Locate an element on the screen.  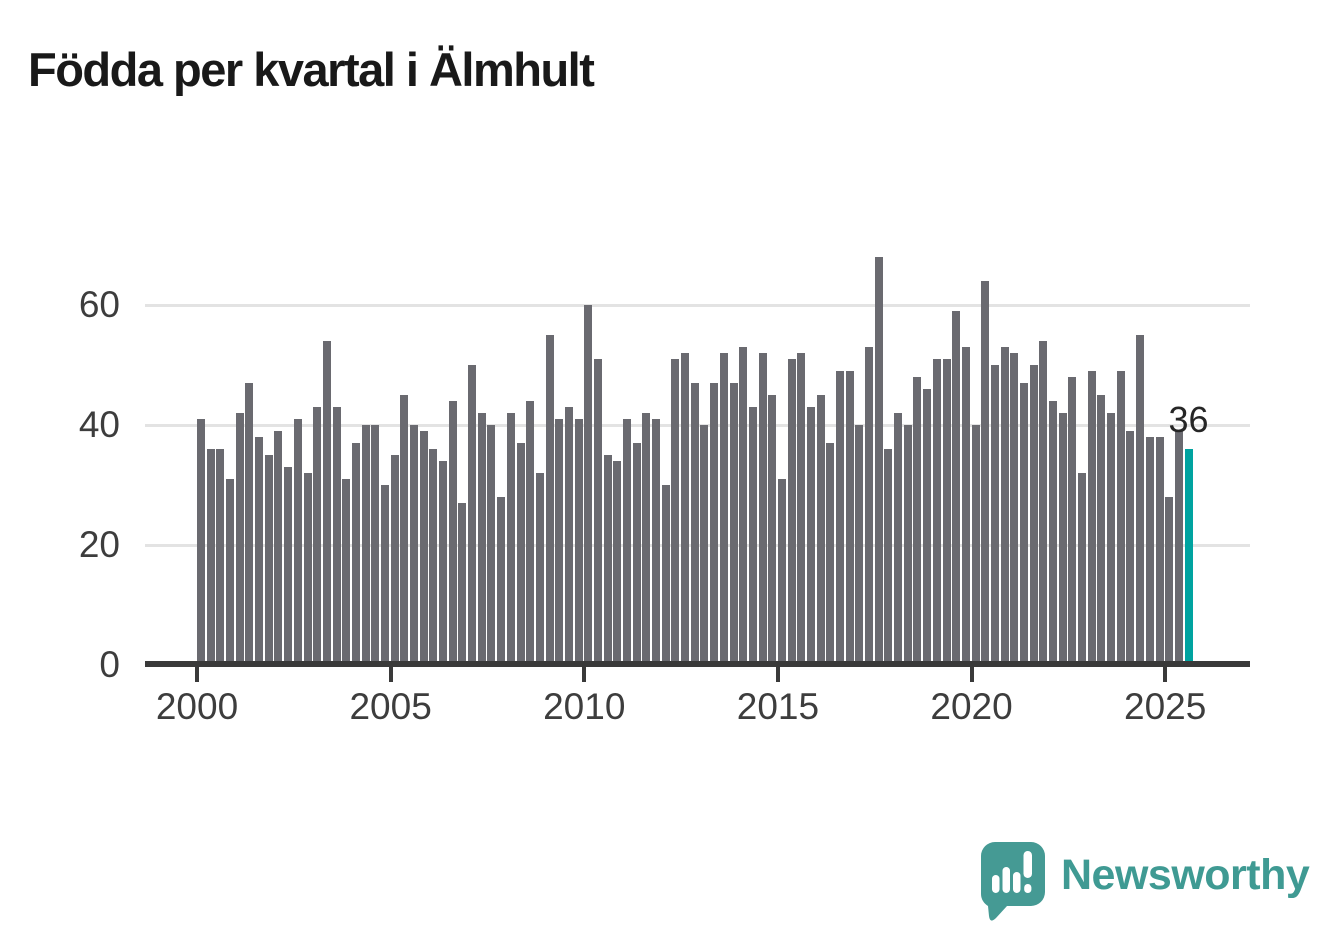
y-axis-label: 0 is located at coordinates (109, 664).